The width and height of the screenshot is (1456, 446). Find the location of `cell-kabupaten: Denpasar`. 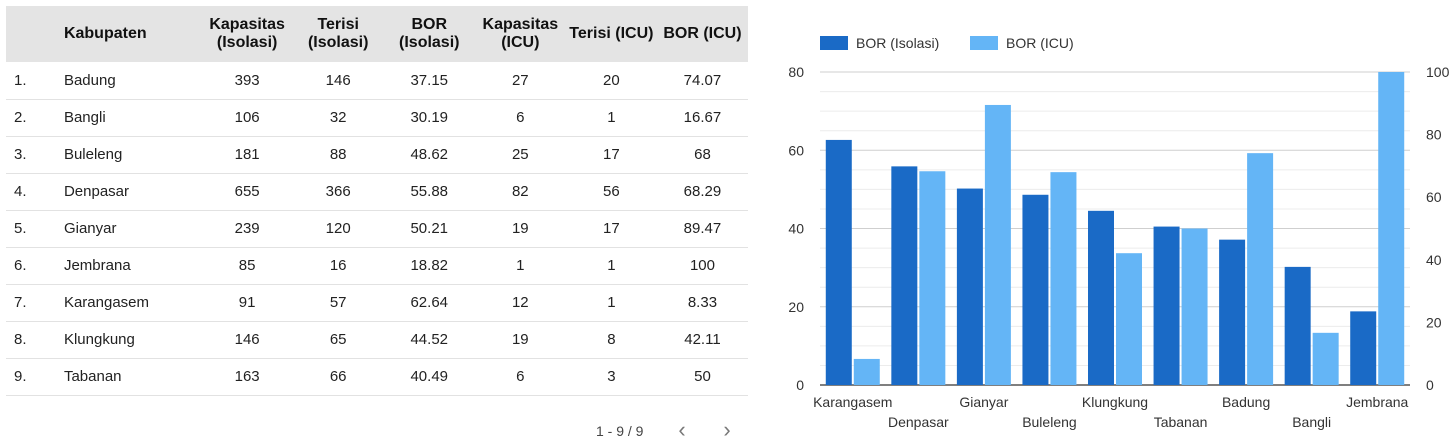

cell-kabupaten: Denpasar is located at coordinates (96, 191).